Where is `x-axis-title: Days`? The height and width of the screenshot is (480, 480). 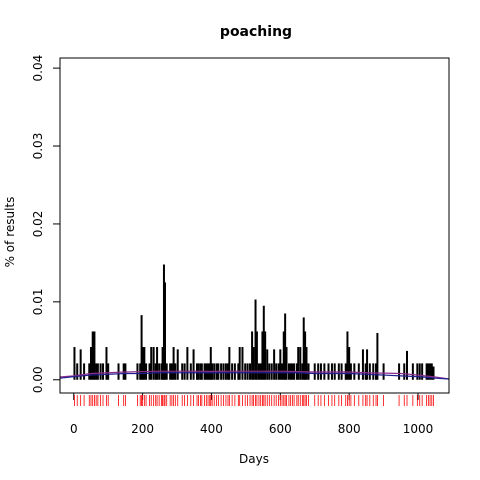
x-axis-title: Days is located at coordinates (254, 459).